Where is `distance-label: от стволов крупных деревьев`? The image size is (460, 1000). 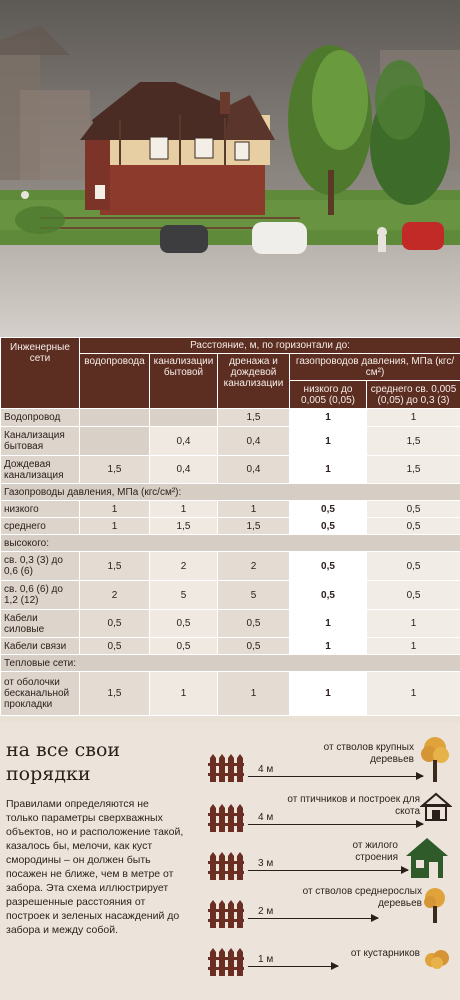 distance-label: от стволов крупных деревьев is located at coordinates (368, 753).